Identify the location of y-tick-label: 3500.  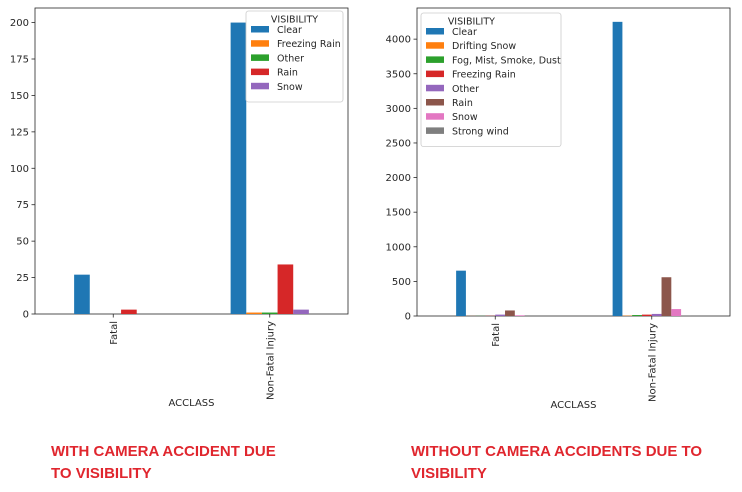
(398, 74).